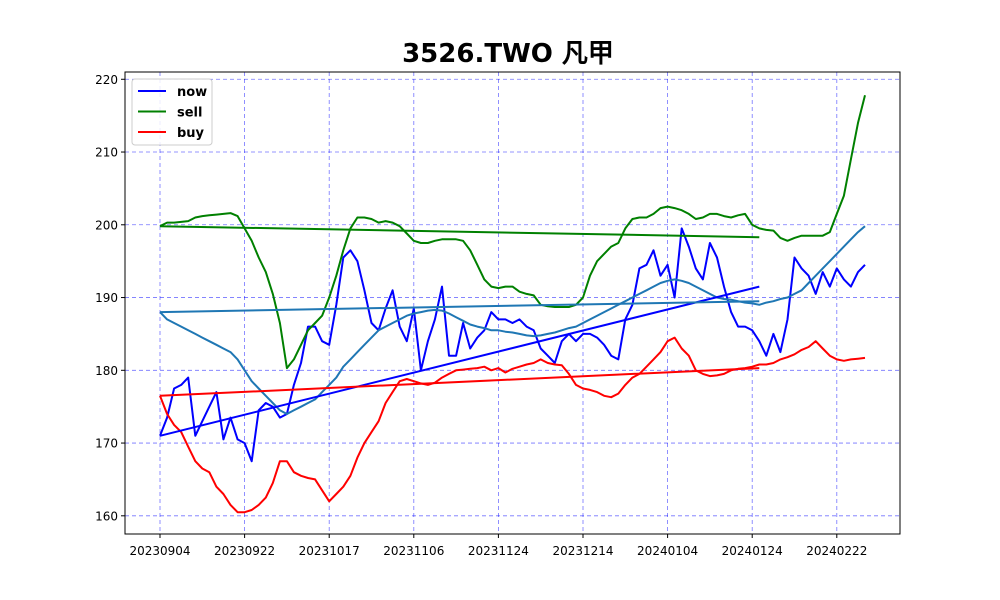 Image resolution: width=1000 pixels, height=600 pixels. Describe the element at coordinates (106, 444) in the screenshot. I see `y-tick-label: 170` at that location.